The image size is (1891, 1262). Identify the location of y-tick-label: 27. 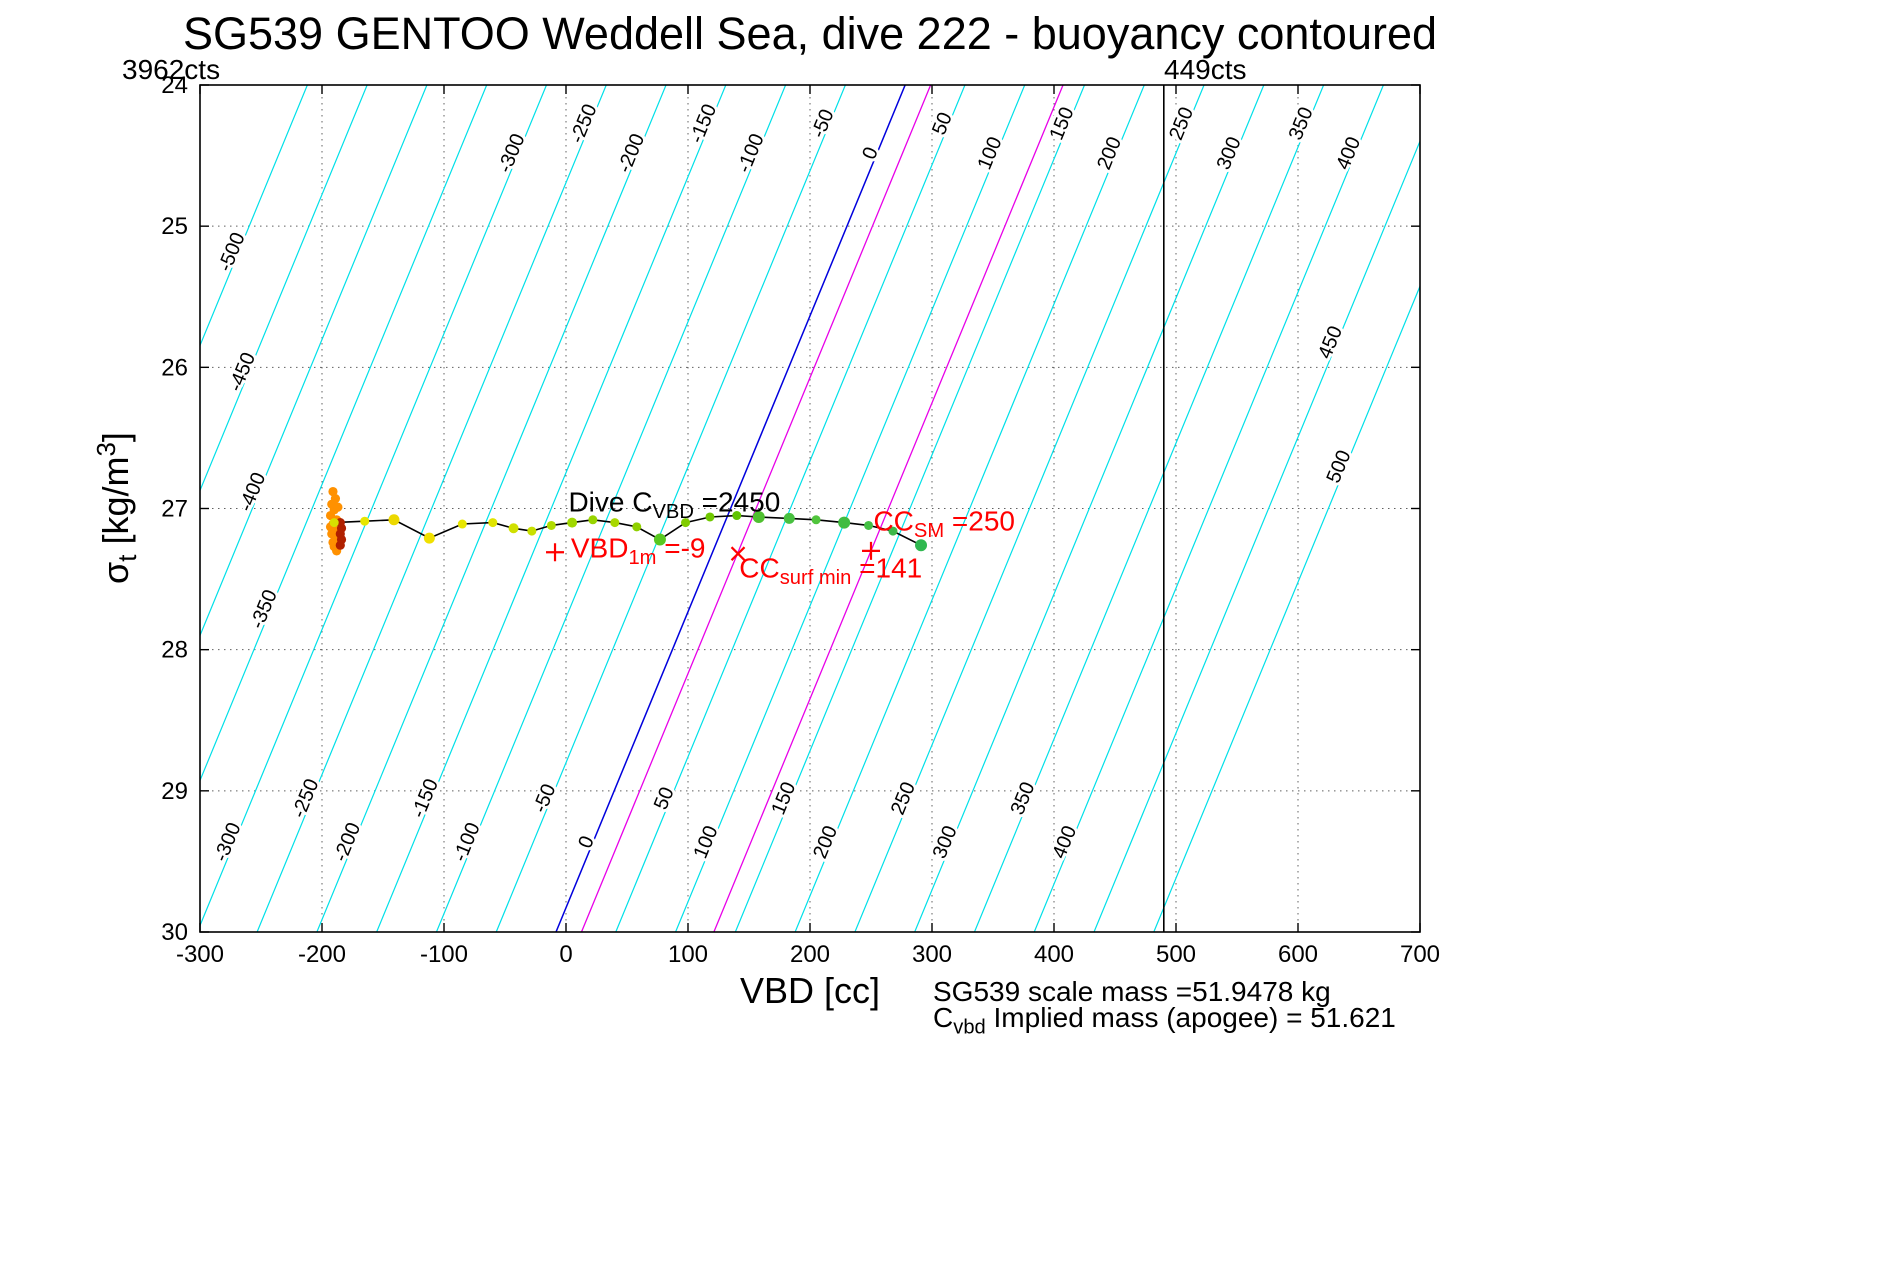
(174, 509).